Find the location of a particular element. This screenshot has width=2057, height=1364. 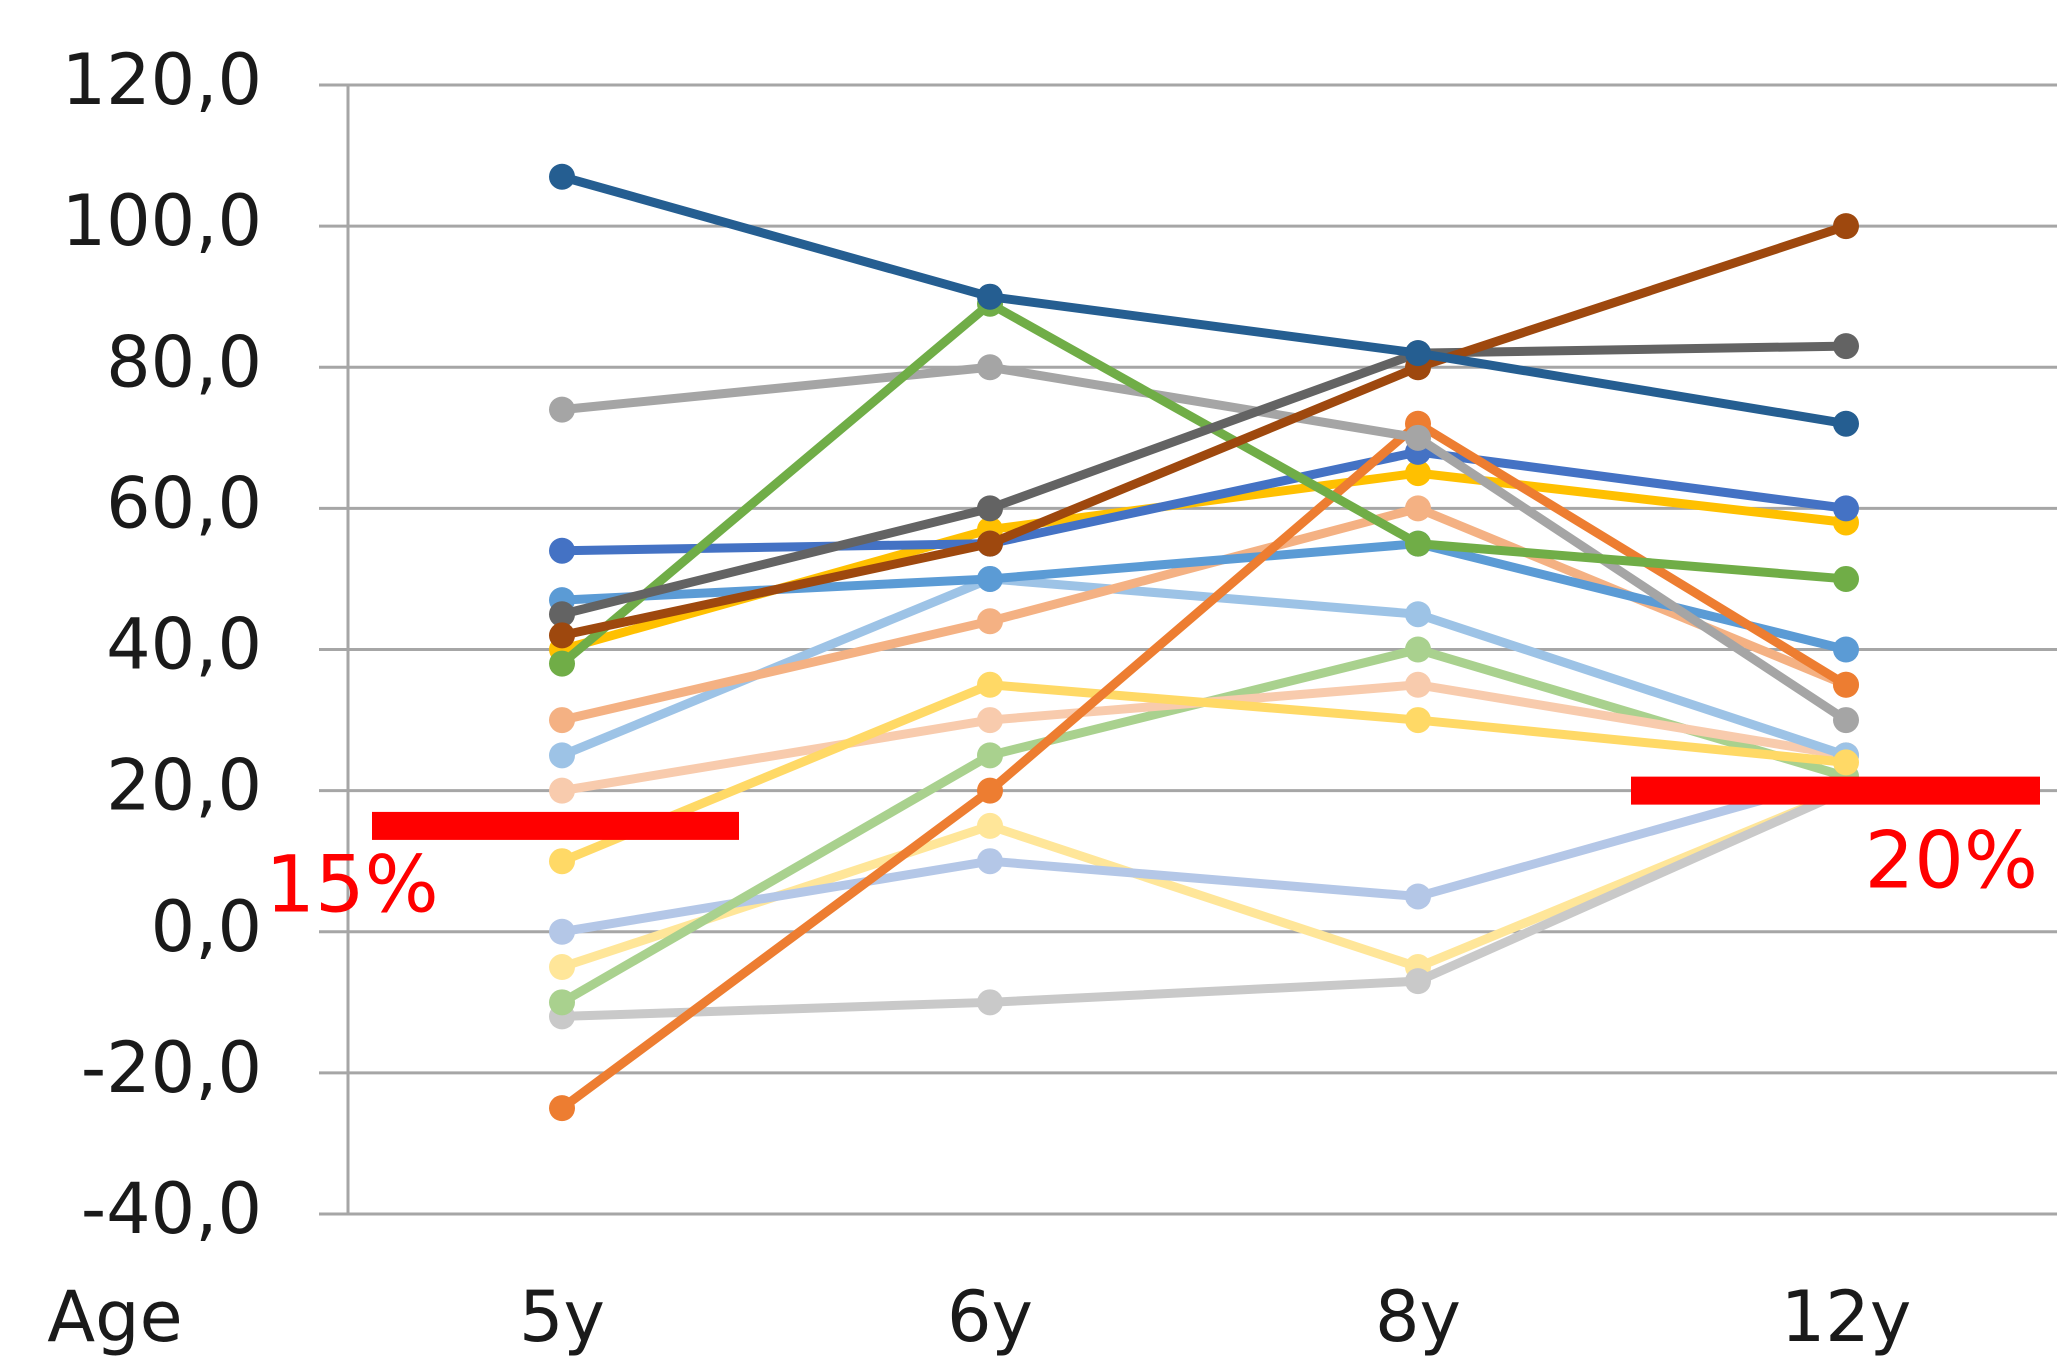

y-tick-label: -20,0 is located at coordinates (171, 1068).